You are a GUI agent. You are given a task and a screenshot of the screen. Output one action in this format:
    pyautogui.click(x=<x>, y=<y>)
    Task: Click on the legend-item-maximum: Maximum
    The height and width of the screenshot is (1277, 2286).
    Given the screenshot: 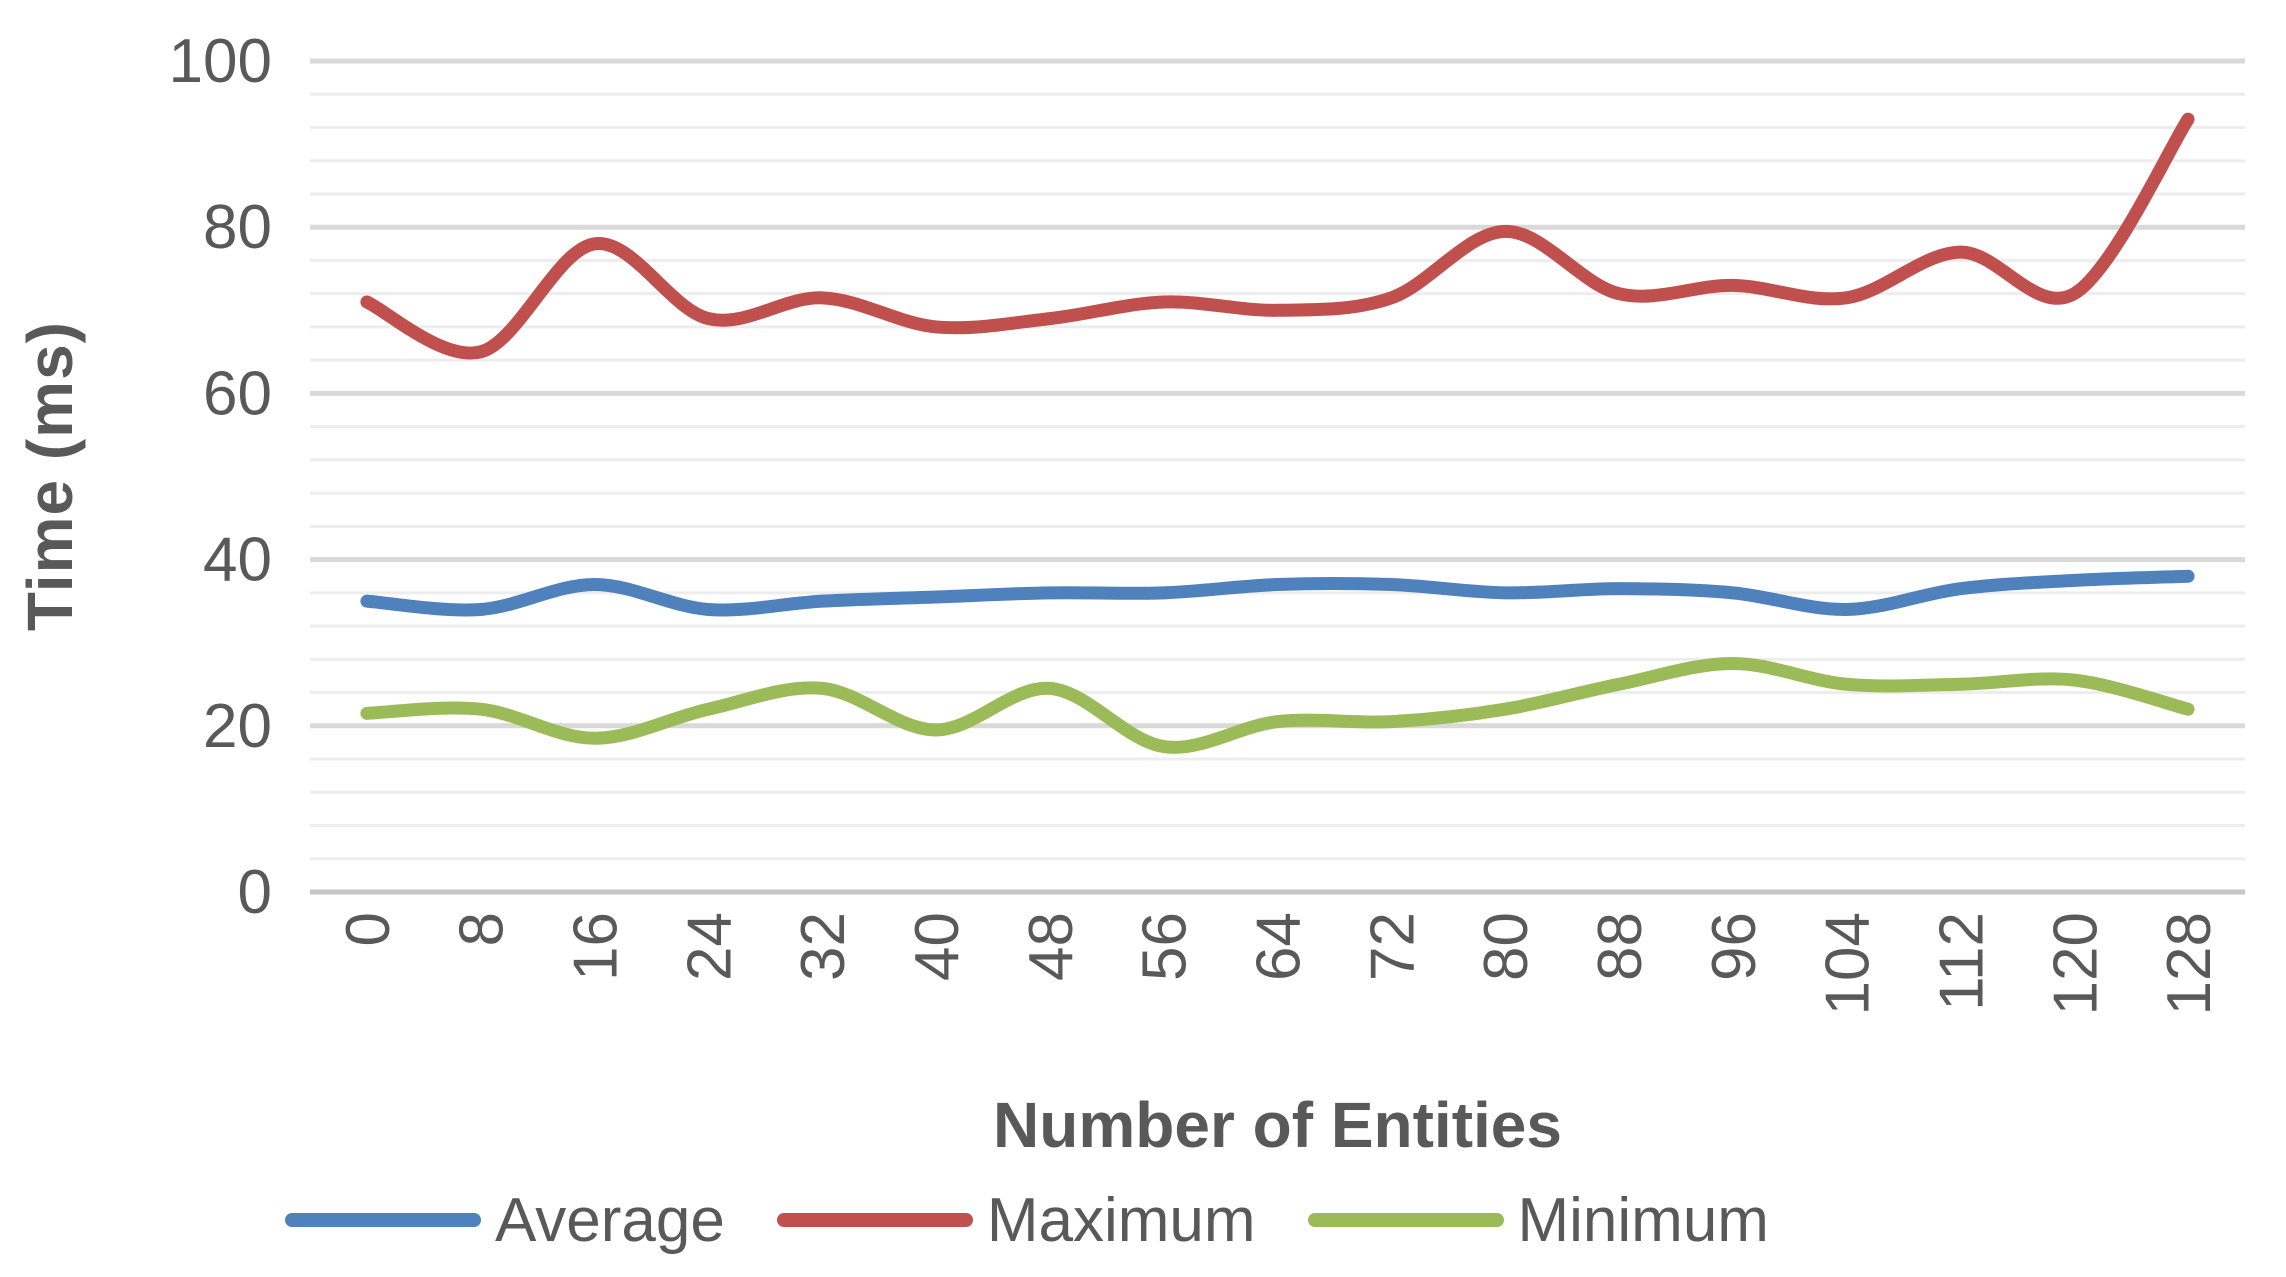 What is the action you would take?
    pyautogui.click(x=1016, y=1220)
    